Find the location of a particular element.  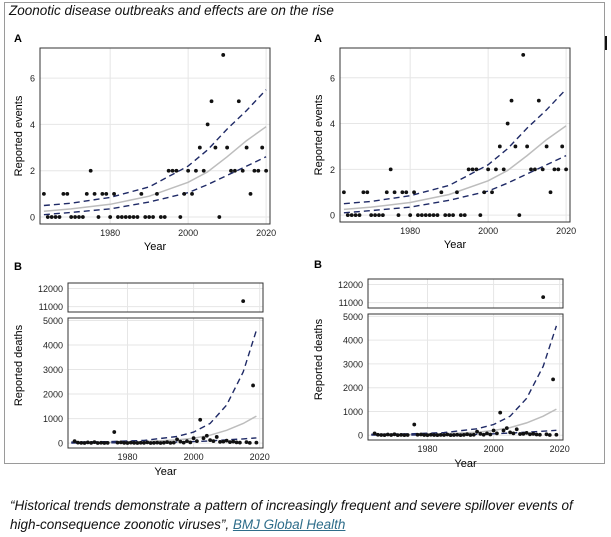

y-tick-label: 11000 is located at coordinates (51, 307).